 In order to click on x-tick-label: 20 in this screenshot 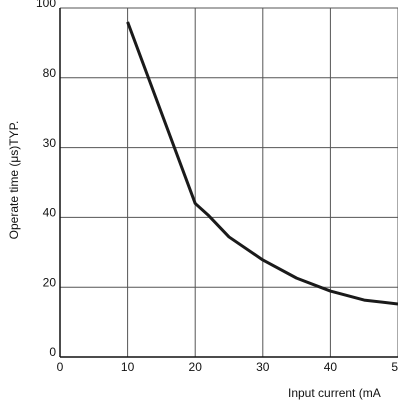, I will do `click(196, 367)`.